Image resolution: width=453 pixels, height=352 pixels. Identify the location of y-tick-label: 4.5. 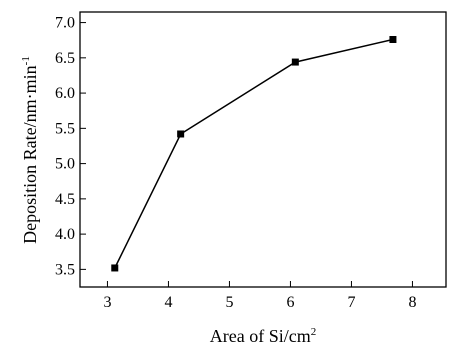
(65, 199).